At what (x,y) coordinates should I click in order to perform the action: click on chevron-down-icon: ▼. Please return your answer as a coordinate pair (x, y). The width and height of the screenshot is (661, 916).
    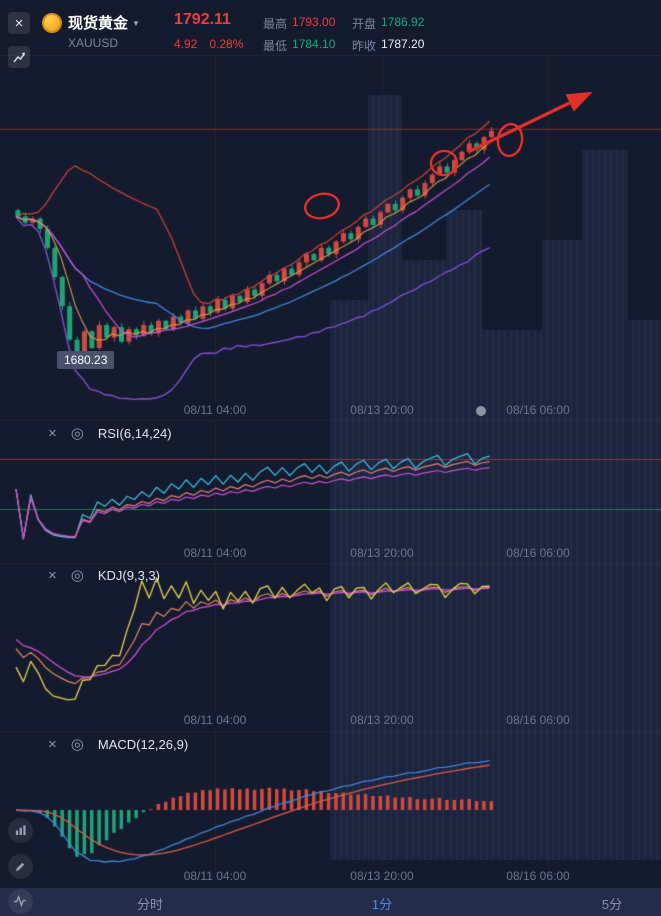
    Looking at the image, I should click on (136, 23).